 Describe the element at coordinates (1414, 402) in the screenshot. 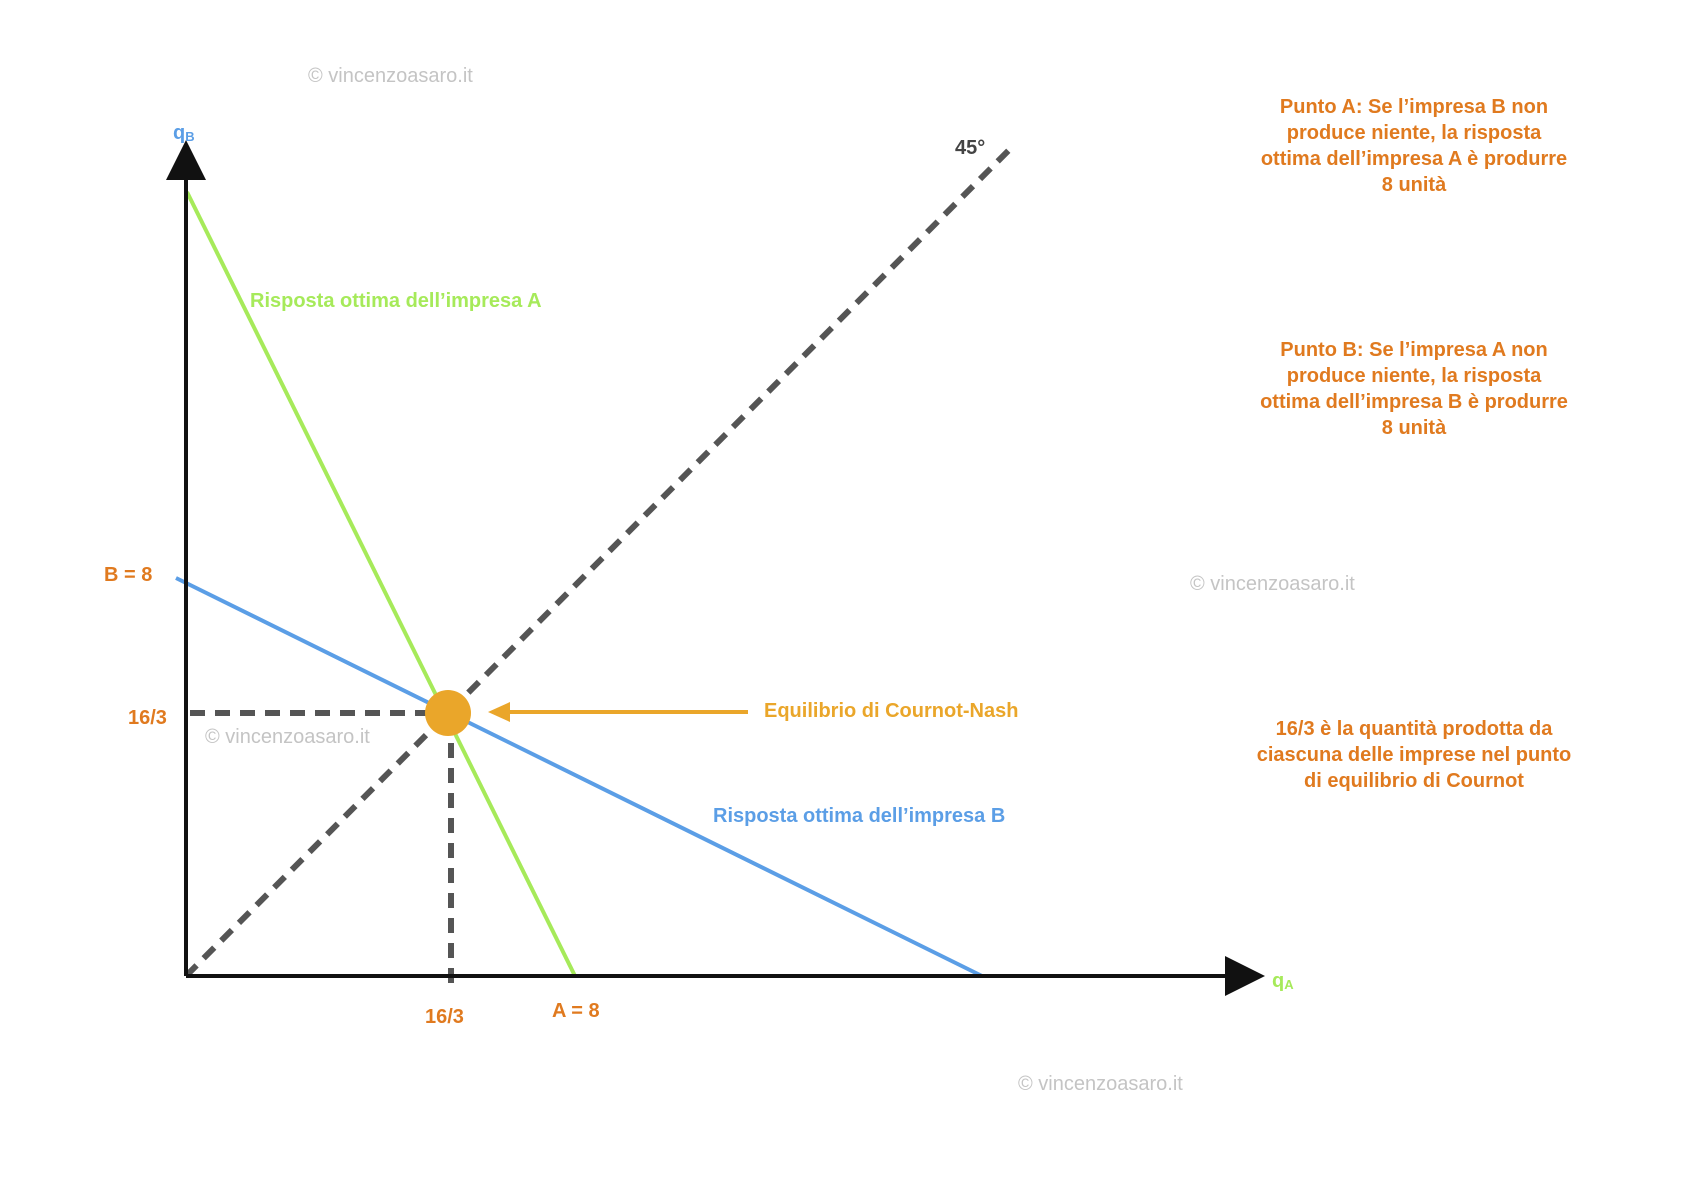

I see `note-point-b-line-3: ottima dell’impresa B è produrre` at that location.